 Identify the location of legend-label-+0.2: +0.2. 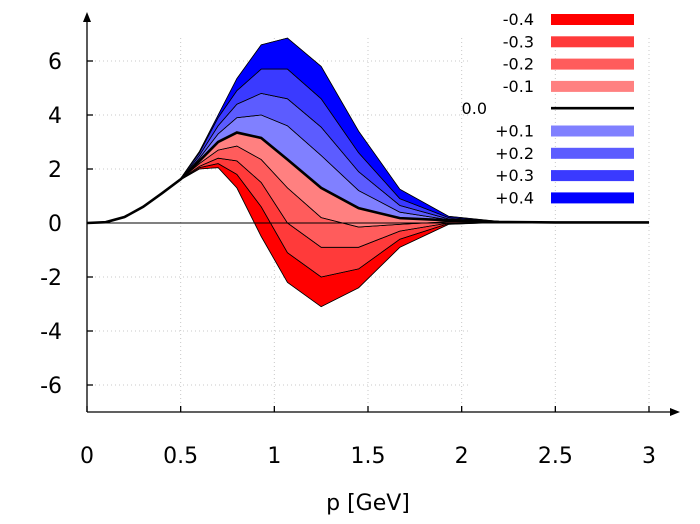
(514, 153).